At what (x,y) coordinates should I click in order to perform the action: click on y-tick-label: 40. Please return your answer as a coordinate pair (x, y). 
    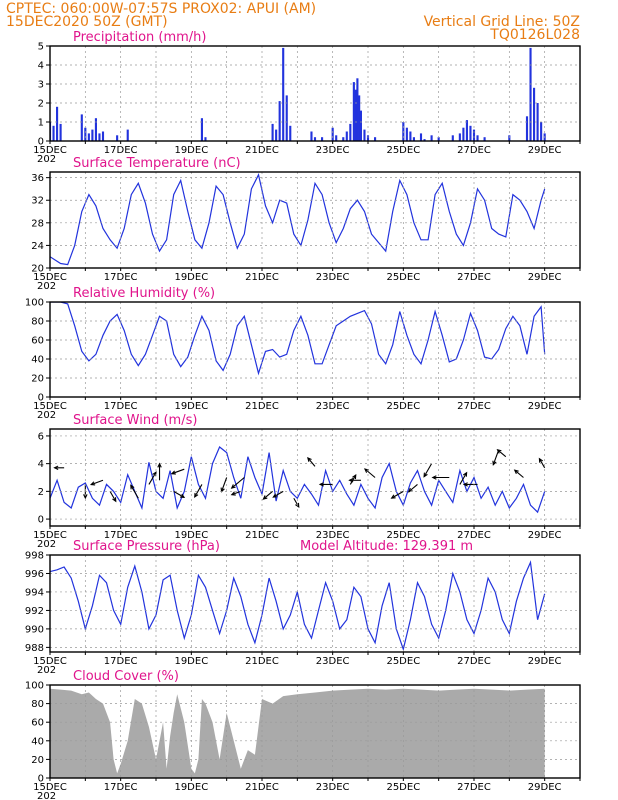
    Looking at the image, I should click on (37, 741).